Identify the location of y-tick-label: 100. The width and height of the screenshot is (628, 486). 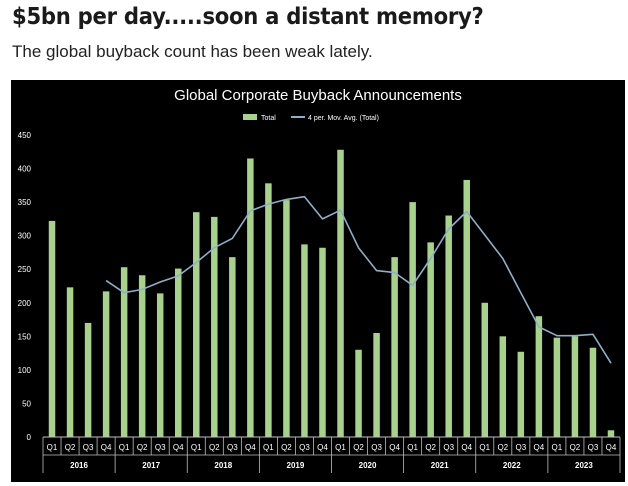
(25, 370).